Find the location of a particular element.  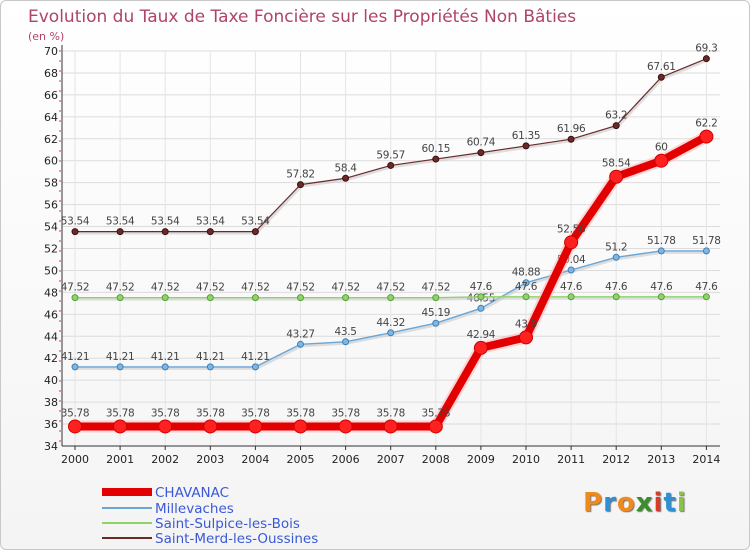

y-tick-label: 40 is located at coordinates (51, 380).